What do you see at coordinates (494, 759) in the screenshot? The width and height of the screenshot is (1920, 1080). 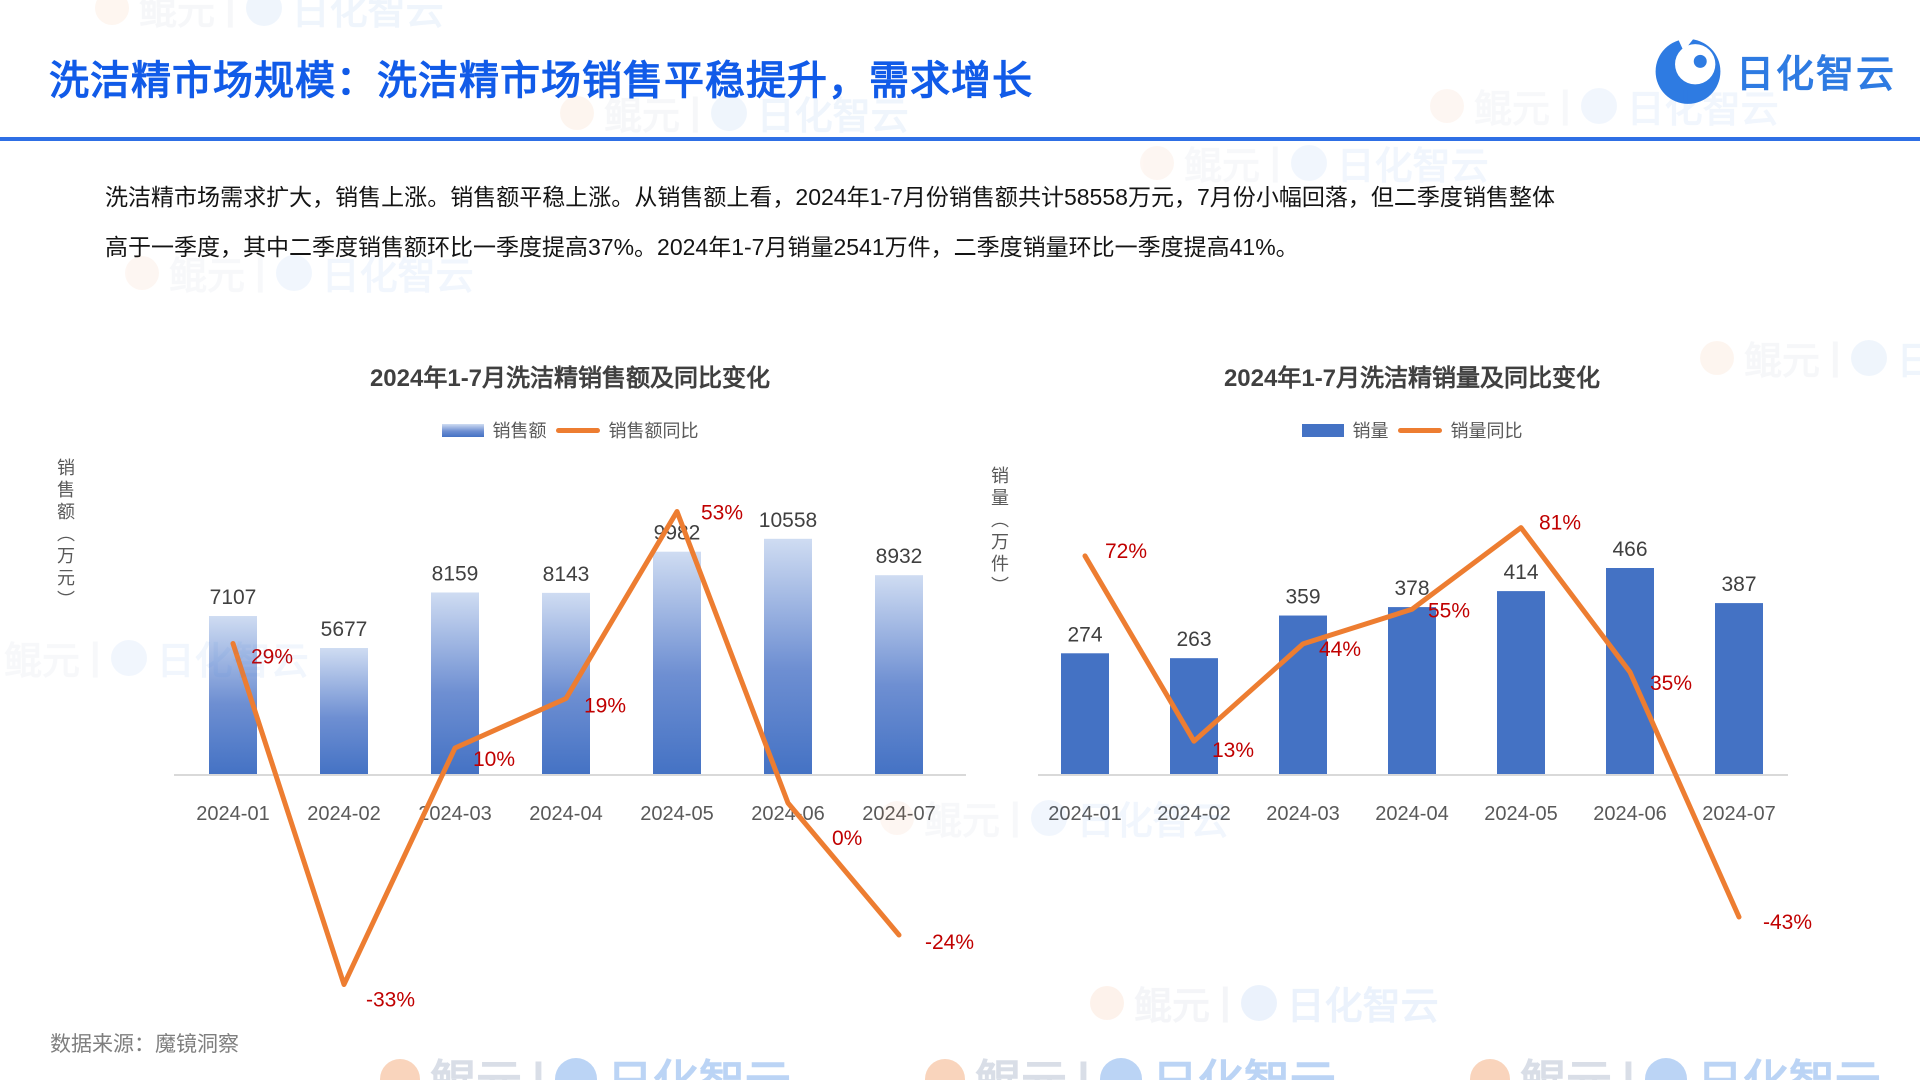 I see `yoy-point-label: 10%` at bounding box center [494, 759].